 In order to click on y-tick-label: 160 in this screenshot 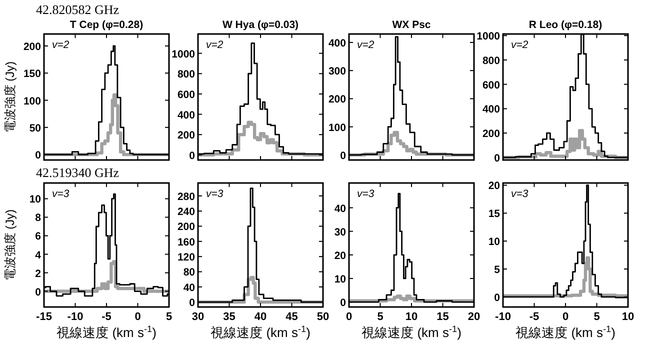, I will do `click(186, 242)`.